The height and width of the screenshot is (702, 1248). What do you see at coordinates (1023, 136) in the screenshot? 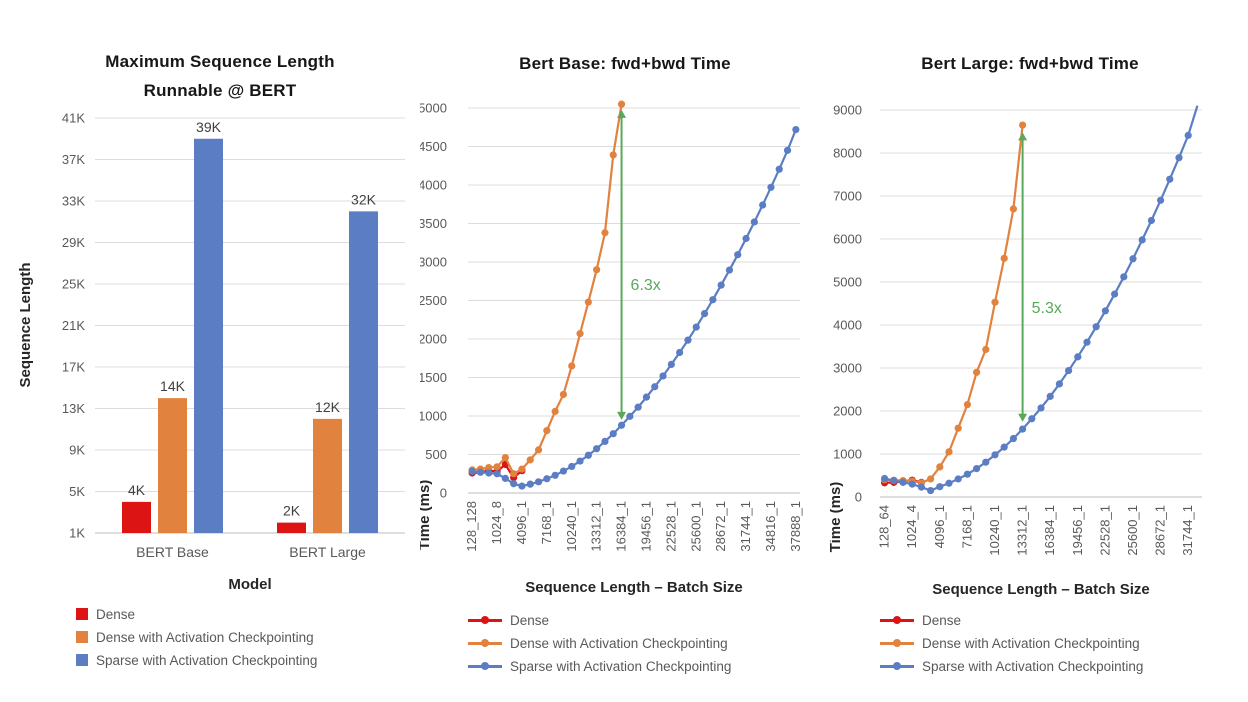
I see `annotation-arrowhead-up` at bounding box center [1023, 136].